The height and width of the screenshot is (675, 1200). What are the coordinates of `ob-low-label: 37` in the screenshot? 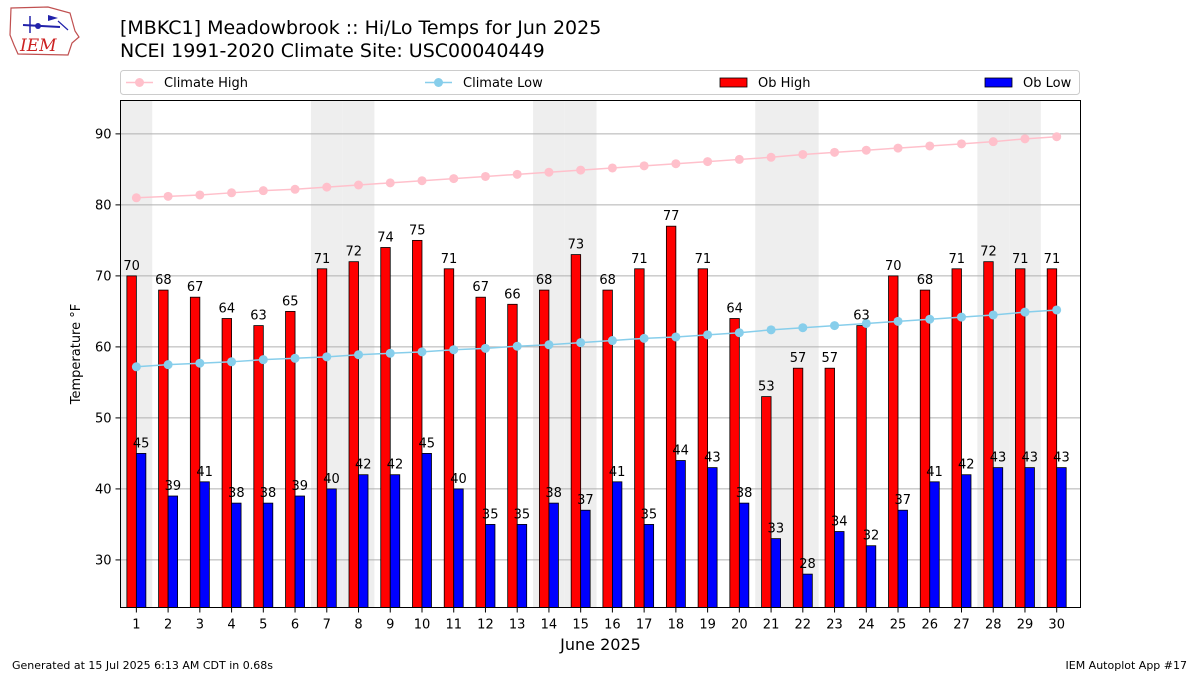 It's located at (902, 500).